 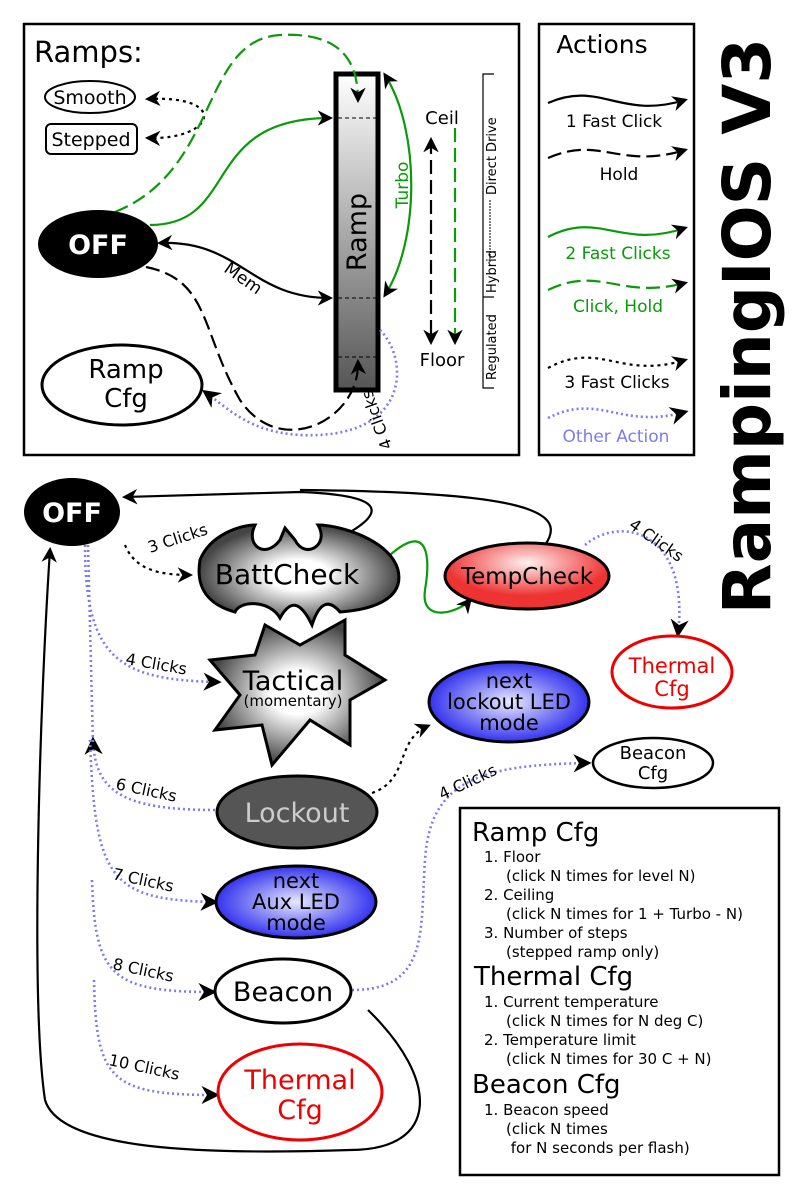 What do you see at coordinates (376, 420) in the screenshot?
I see `four-clicks-label: 4 Clicks` at bounding box center [376, 420].